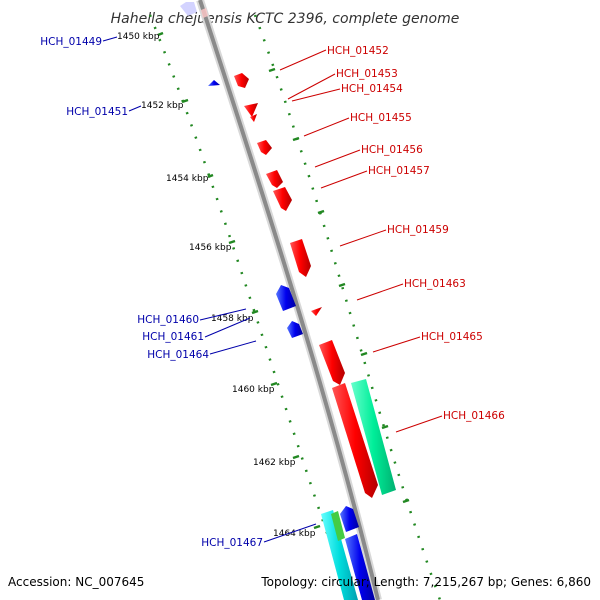 Image resolution: width=600 pixels, height=600 pixels. What do you see at coordinates (418, 230) in the screenshot?
I see `gene-label: HCH_01459` at bounding box center [418, 230].